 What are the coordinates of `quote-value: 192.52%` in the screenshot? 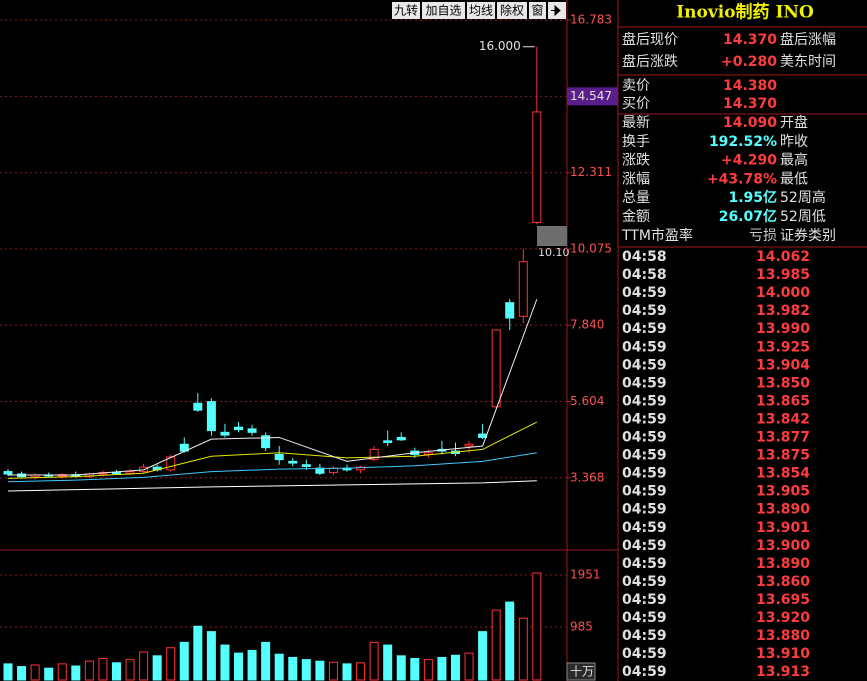 It's located at (743, 142).